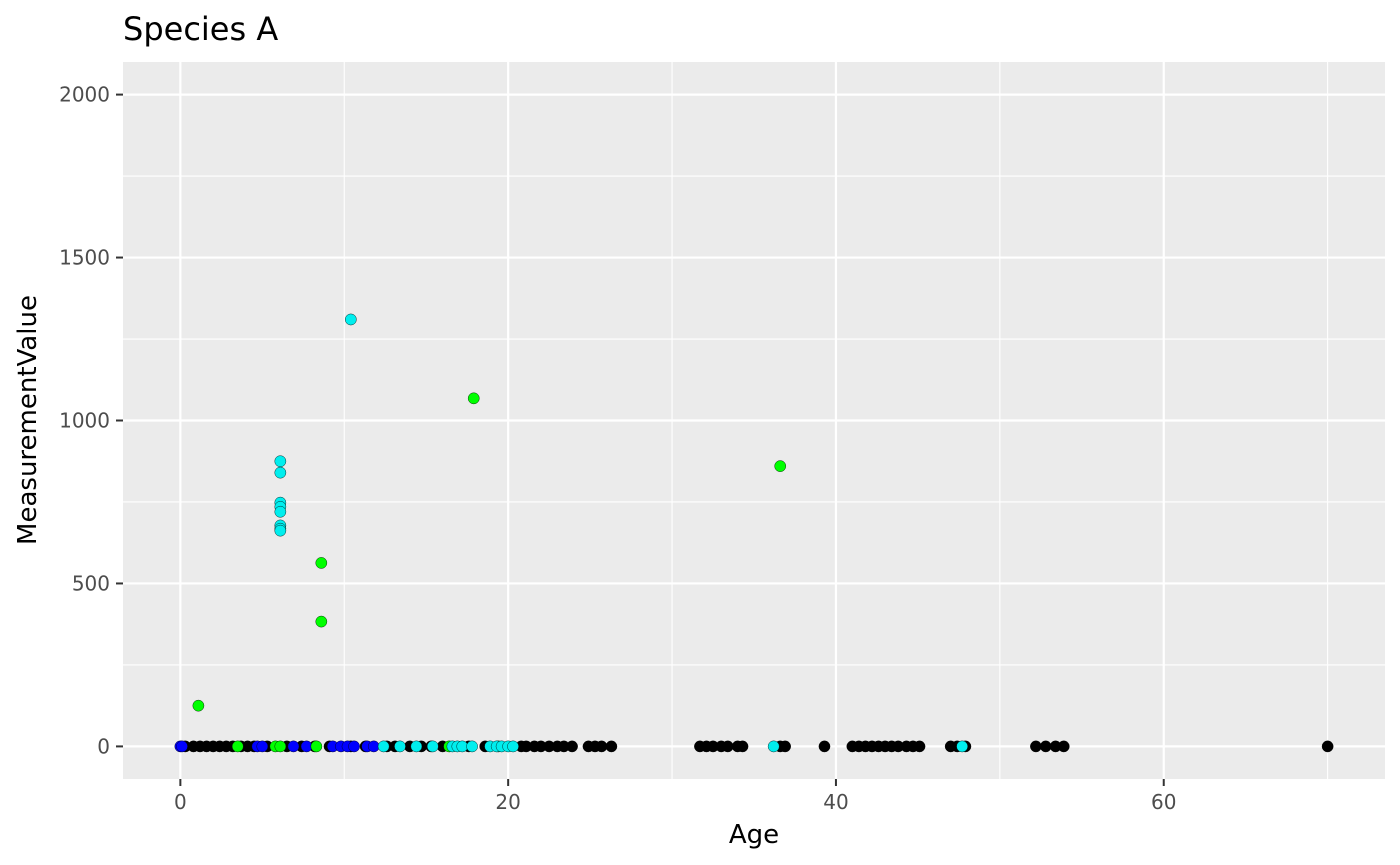  What do you see at coordinates (675, 796) in the screenshot?
I see `x-axis: 0 20 40 60` at bounding box center [675, 796].